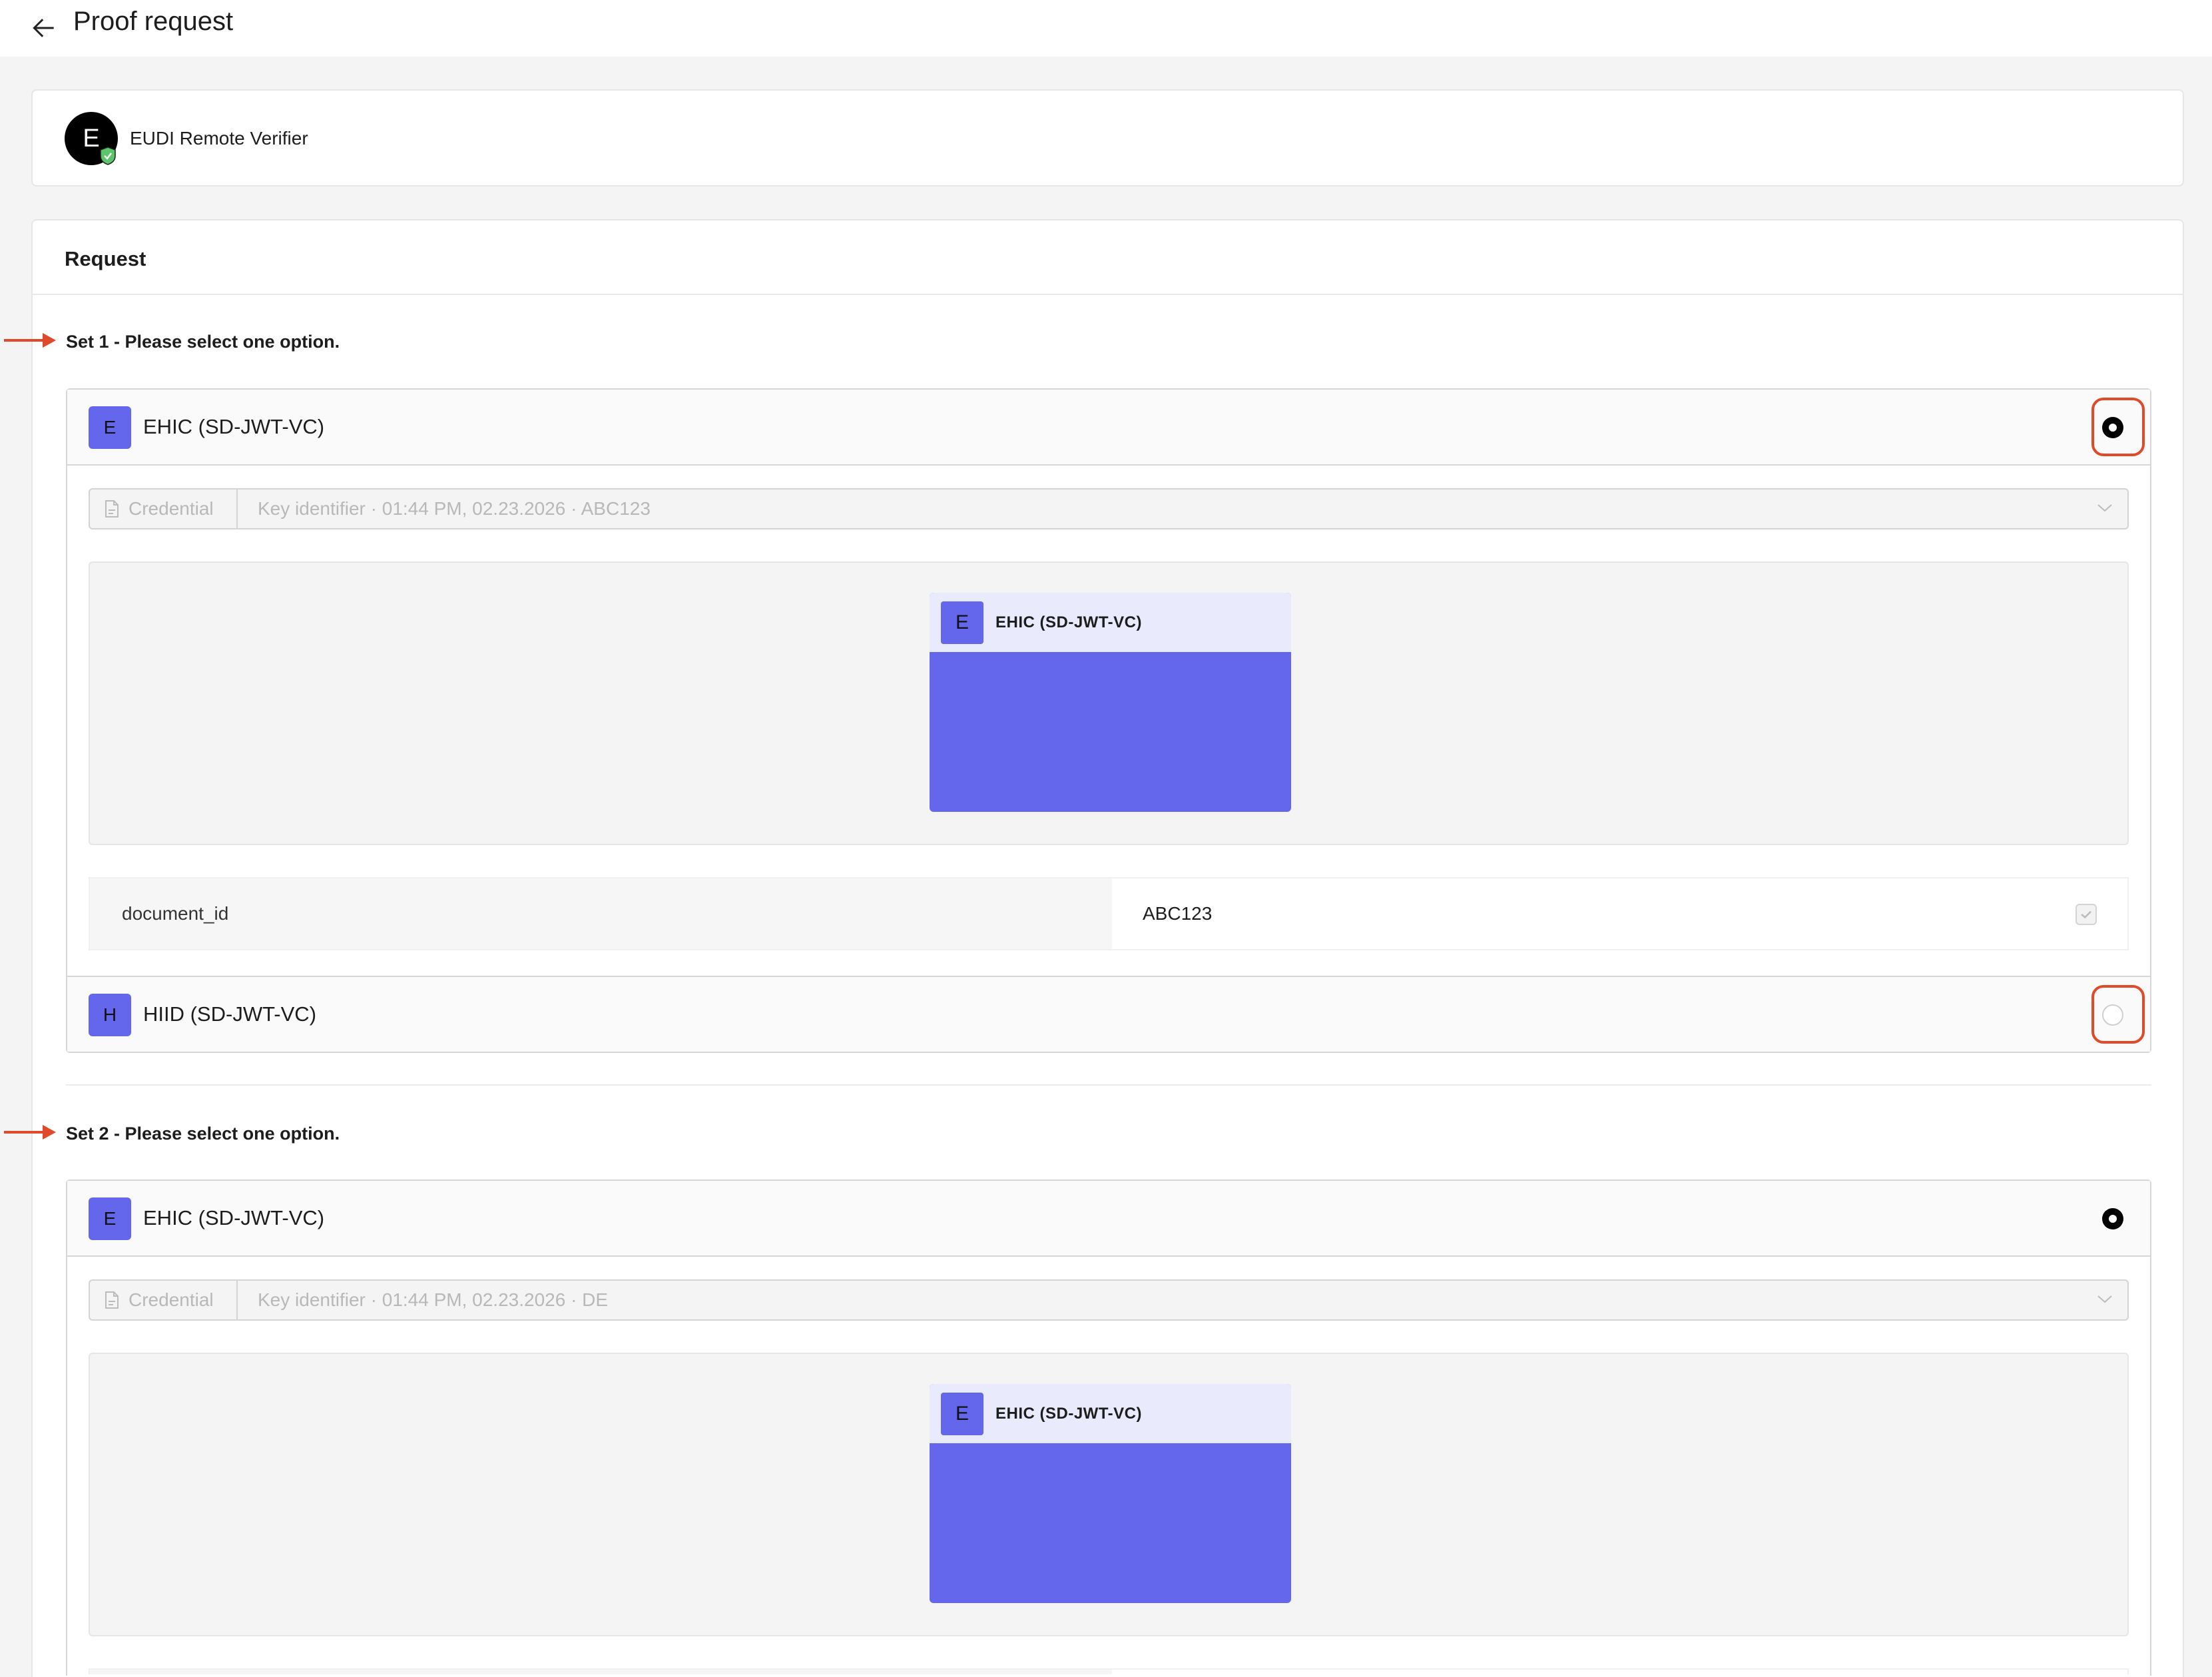 This screenshot has width=2212, height=1677. I want to click on attribute-row, so click(1109, 1671).